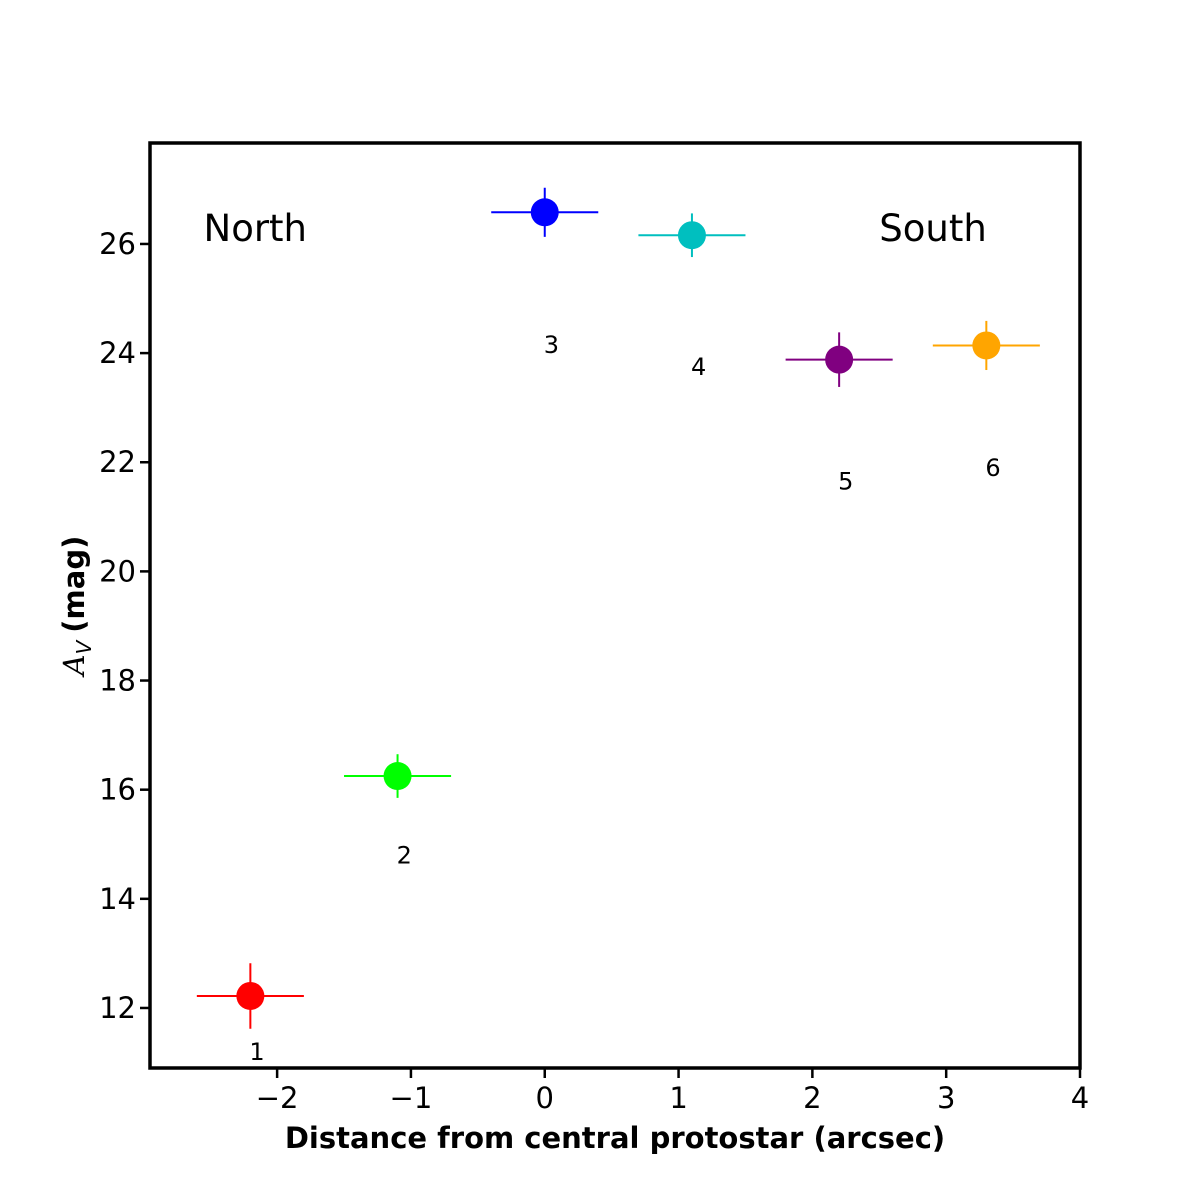 The image size is (1200, 1200). Describe the element at coordinates (986, 401) in the screenshot. I see `data-point-group: 6` at that location.